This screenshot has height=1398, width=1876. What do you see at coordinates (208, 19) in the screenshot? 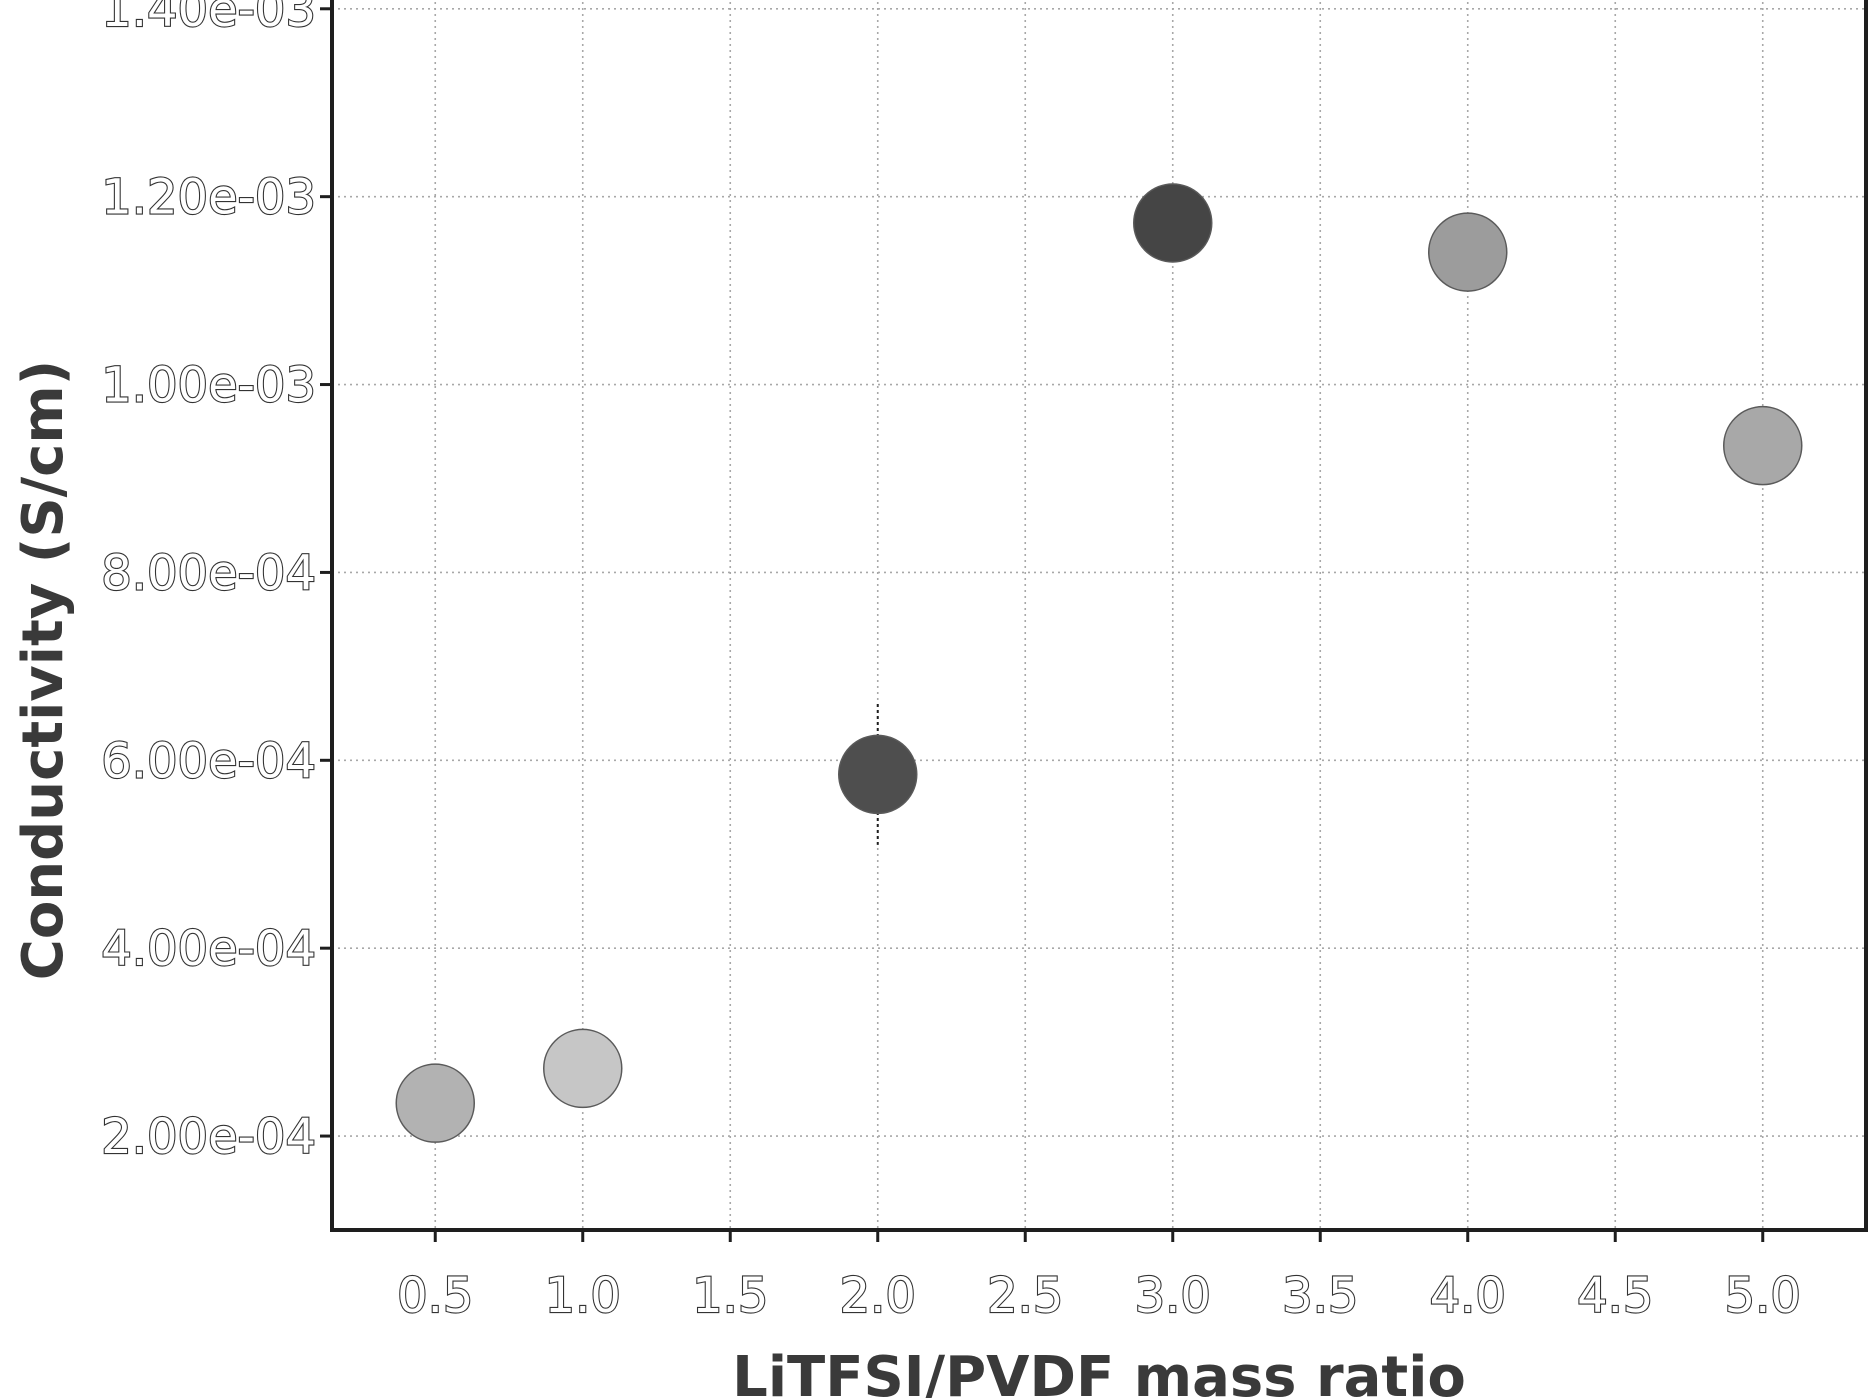
I see `y-tick-label: 1.40e-03` at bounding box center [208, 19].